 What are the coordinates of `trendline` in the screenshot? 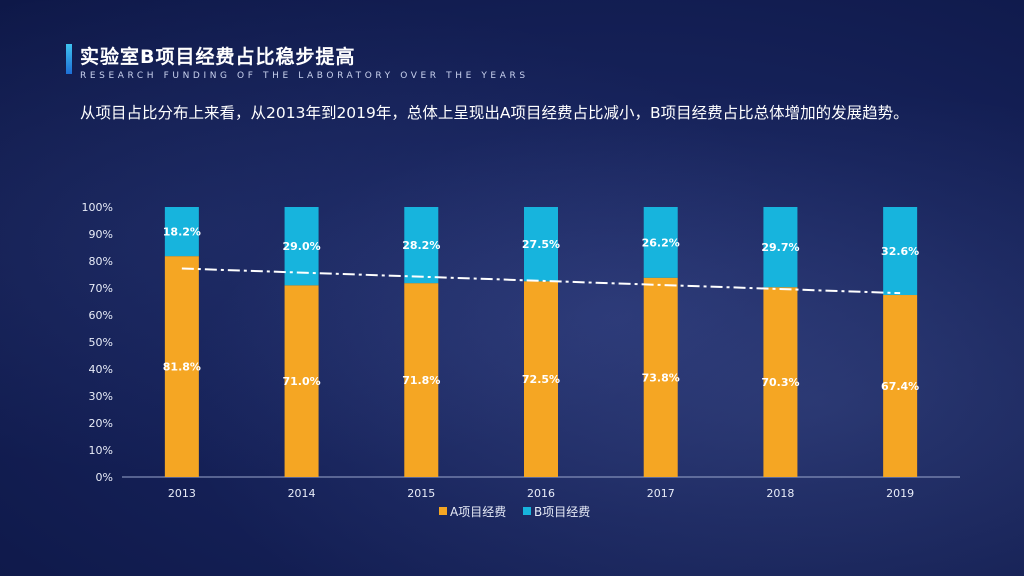 It's located at (541, 281).